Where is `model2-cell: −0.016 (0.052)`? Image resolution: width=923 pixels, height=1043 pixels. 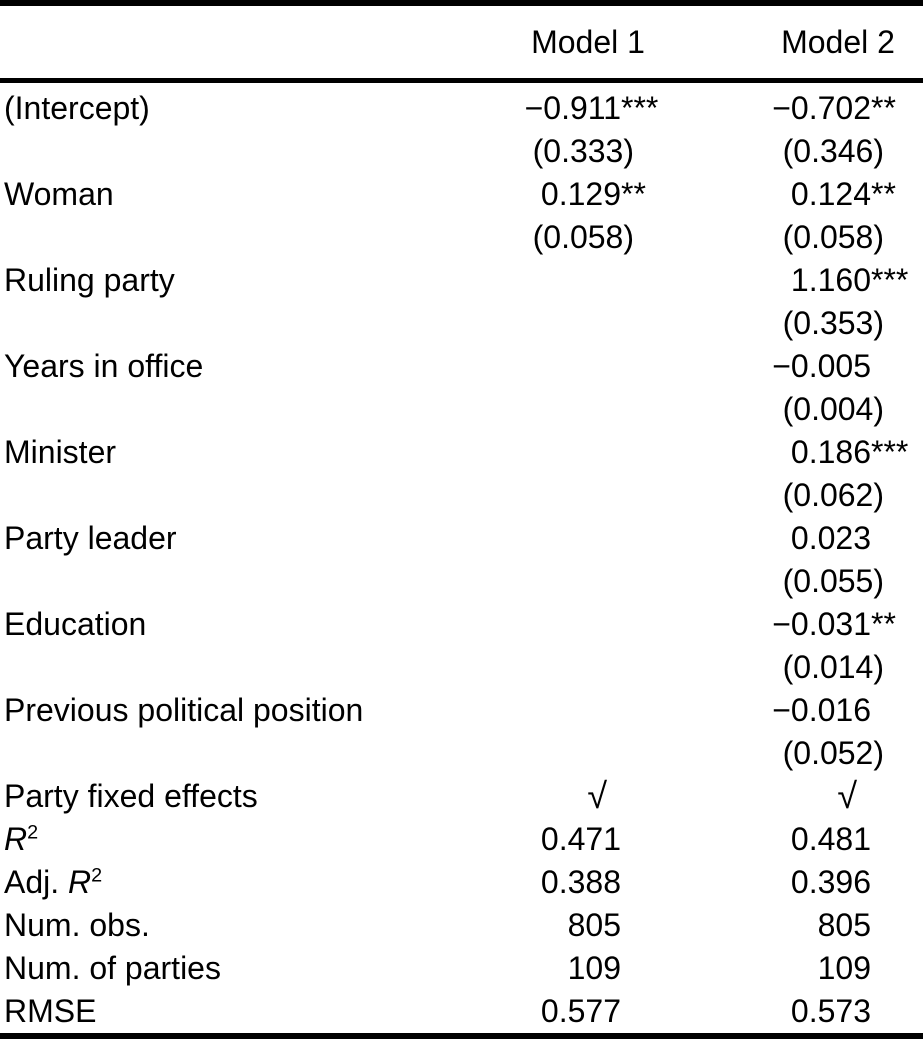
model2-cell: −0.016 (0.052) is located at coordinates (790, 732).